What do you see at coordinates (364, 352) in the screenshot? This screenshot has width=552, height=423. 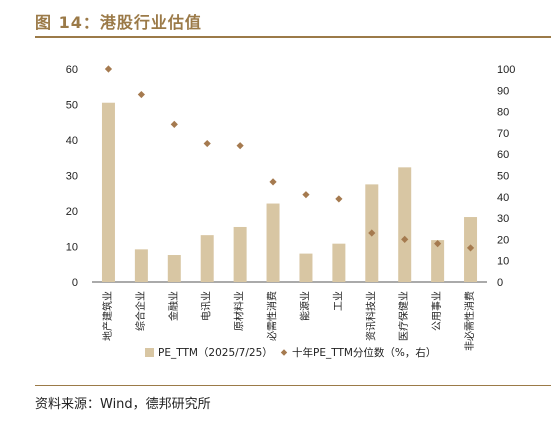 I see `legend-point-label: 十年PE_TTM分位数（%，右）` at bounding box center [364, 352].